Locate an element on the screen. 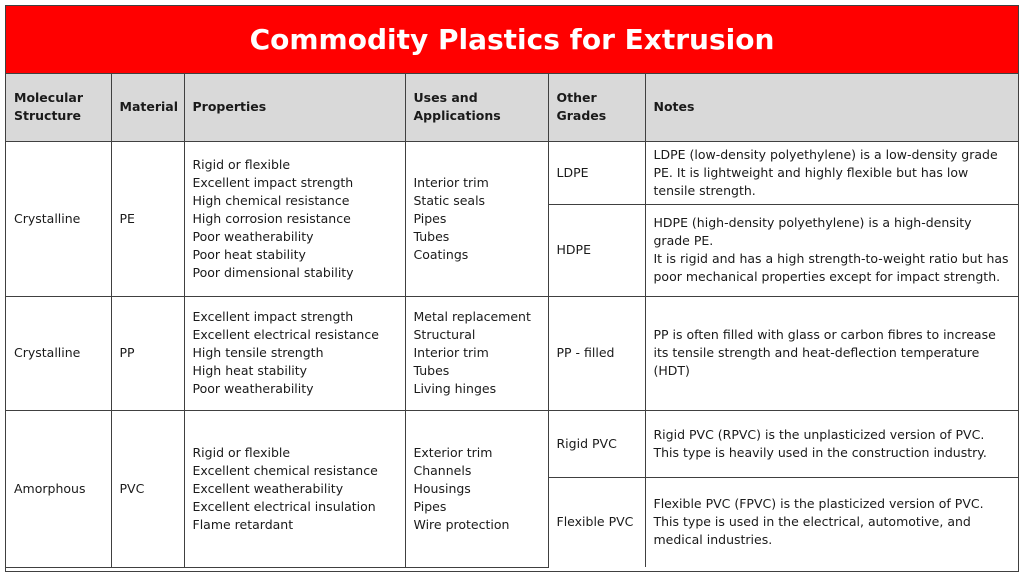 This screenshot has height=578, width=1024. use-item: Living hinges is located at coordinates (455, 388).